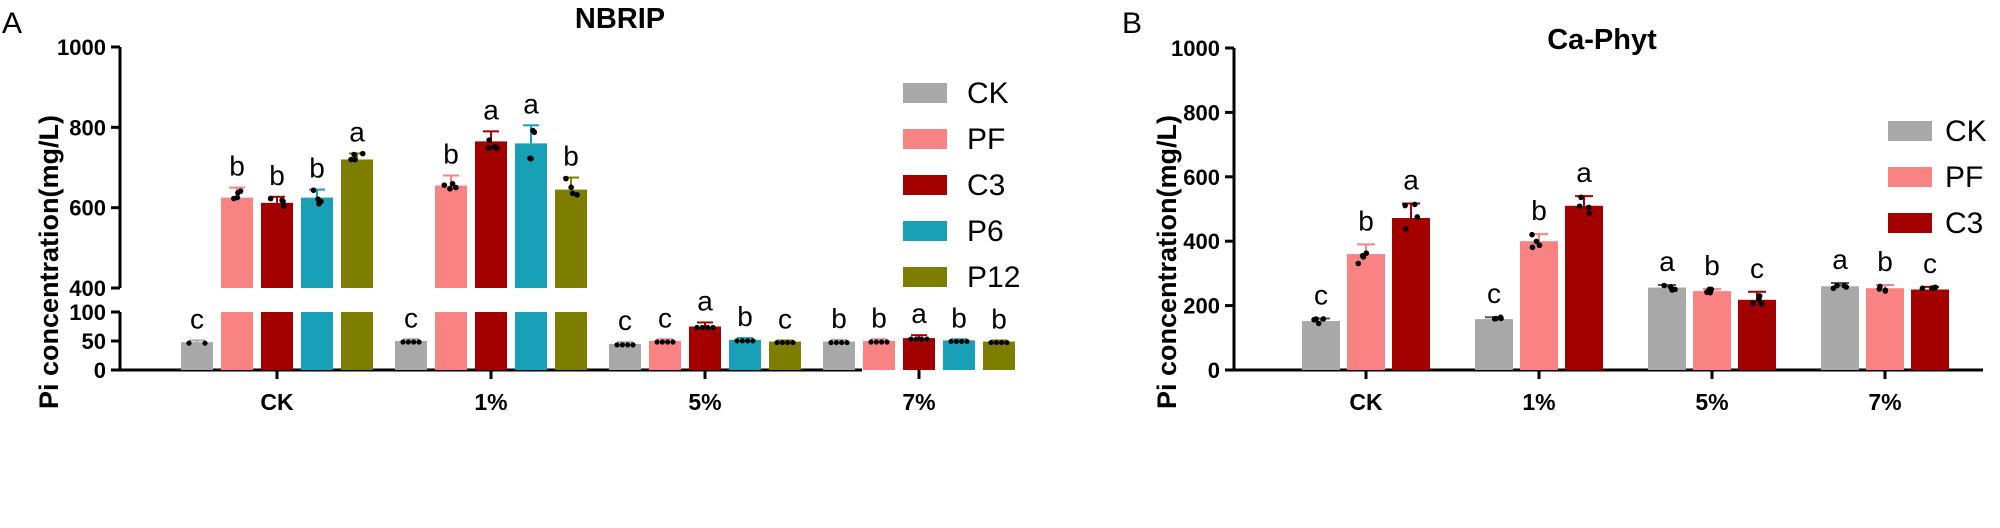 The image size is (2000, 528). Describe the element at coordinates (918, 402) in the screenshot. I see `x-tick-label: 7%` at that location.